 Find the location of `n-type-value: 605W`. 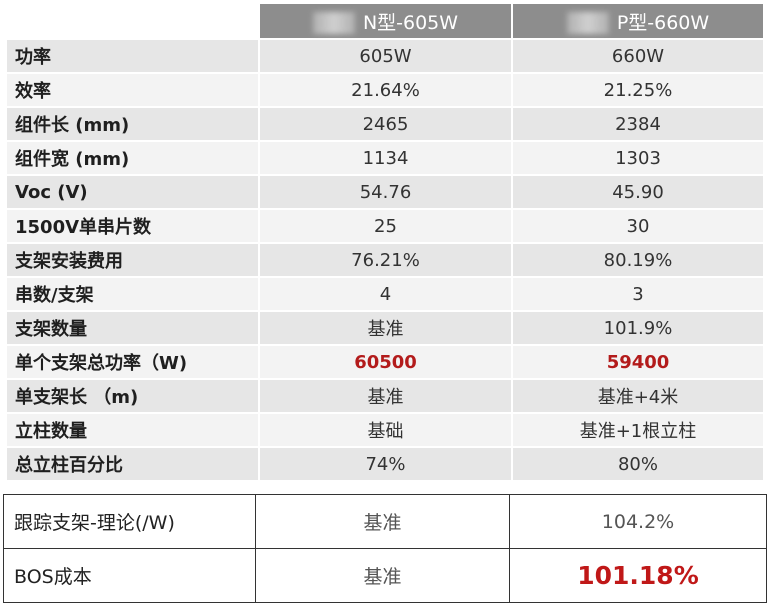

n-type-value: 605W is located at coordinates (386, 56).